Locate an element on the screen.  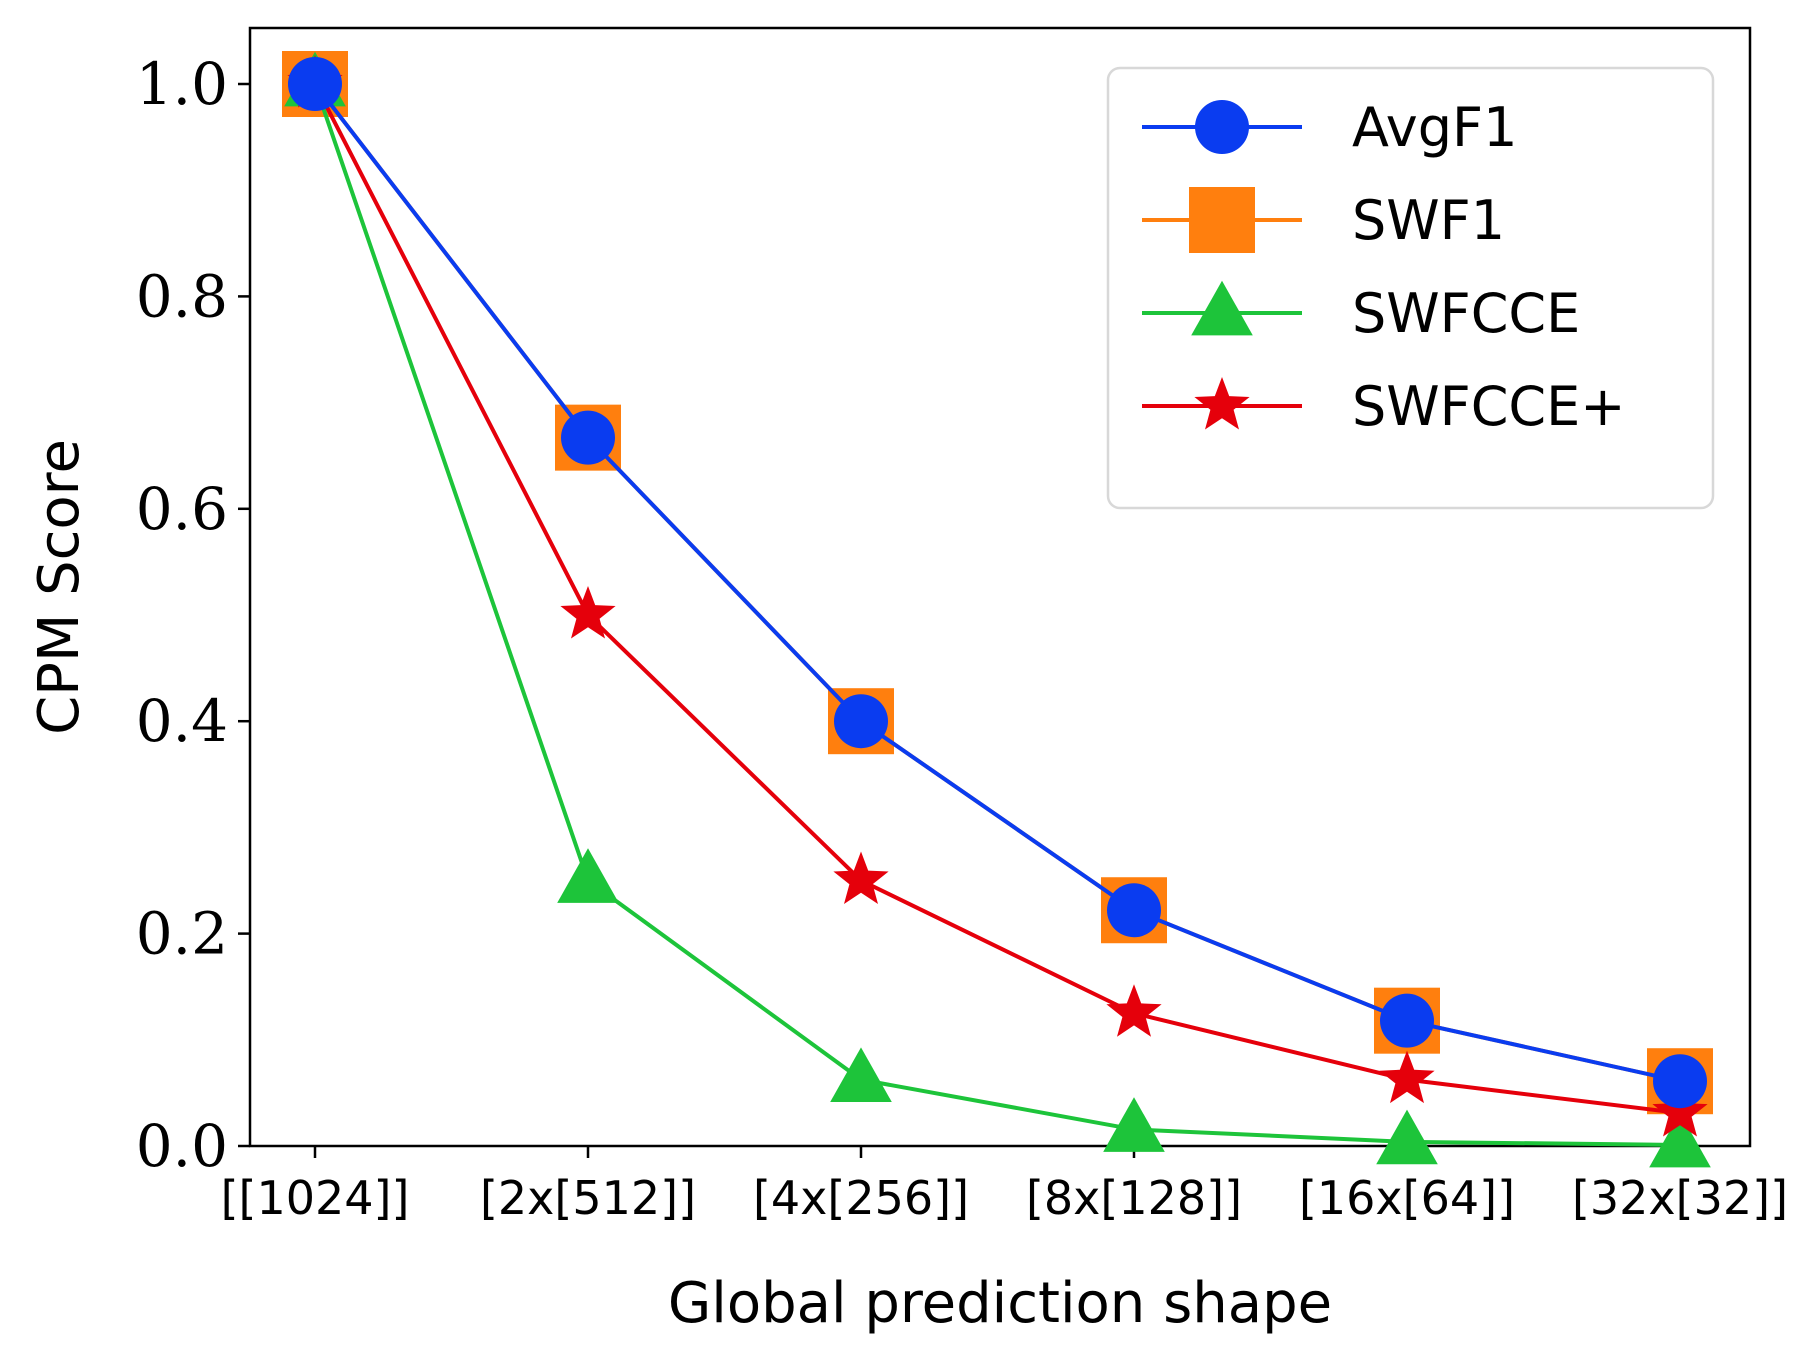
x-tick-label: [[1024]] is located at coordinates (315, 1198).